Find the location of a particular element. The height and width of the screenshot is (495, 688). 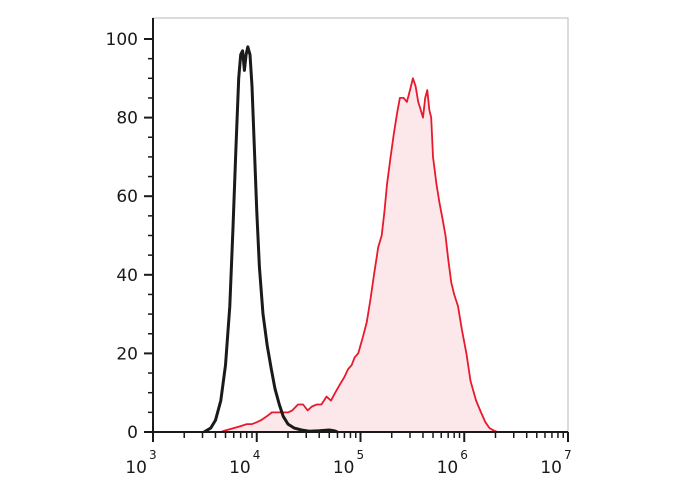

x-tick-exponent: 7 is located at coordinates (568, 455).